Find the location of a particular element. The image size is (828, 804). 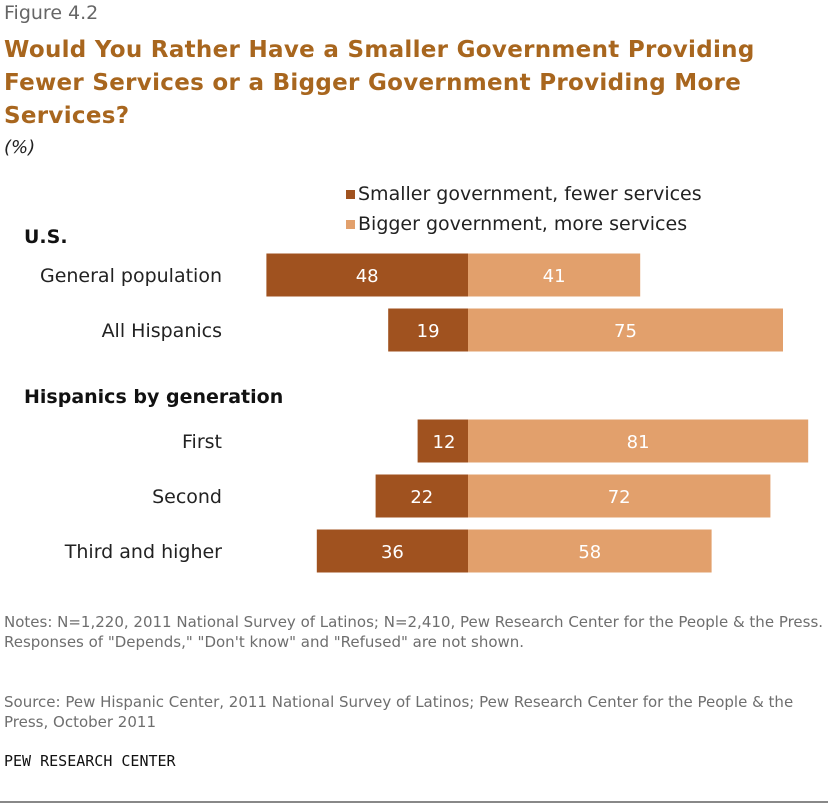

group-header: Hispanics by generation is located at coordinates (153, 397).